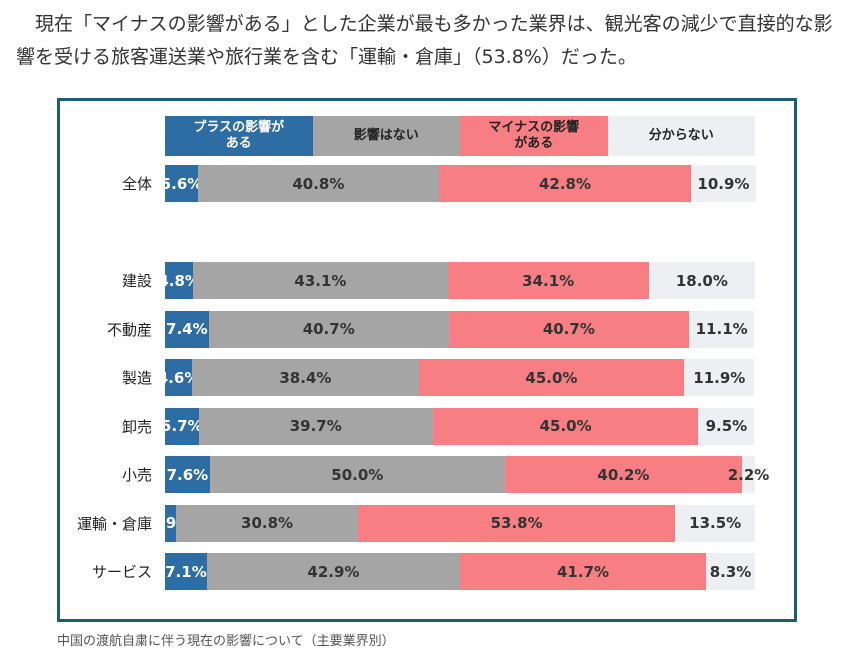  I want to click on value-label: 4.6%, so click(178, 377).